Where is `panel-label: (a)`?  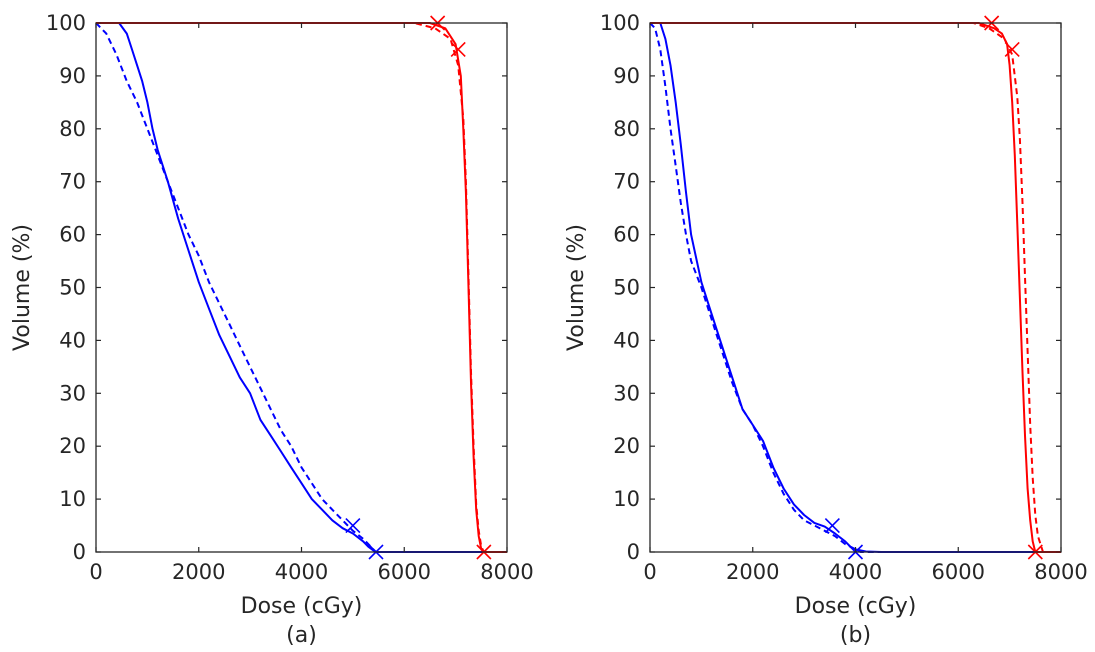
panel-label: (a) is located at coordinates (301, 635).